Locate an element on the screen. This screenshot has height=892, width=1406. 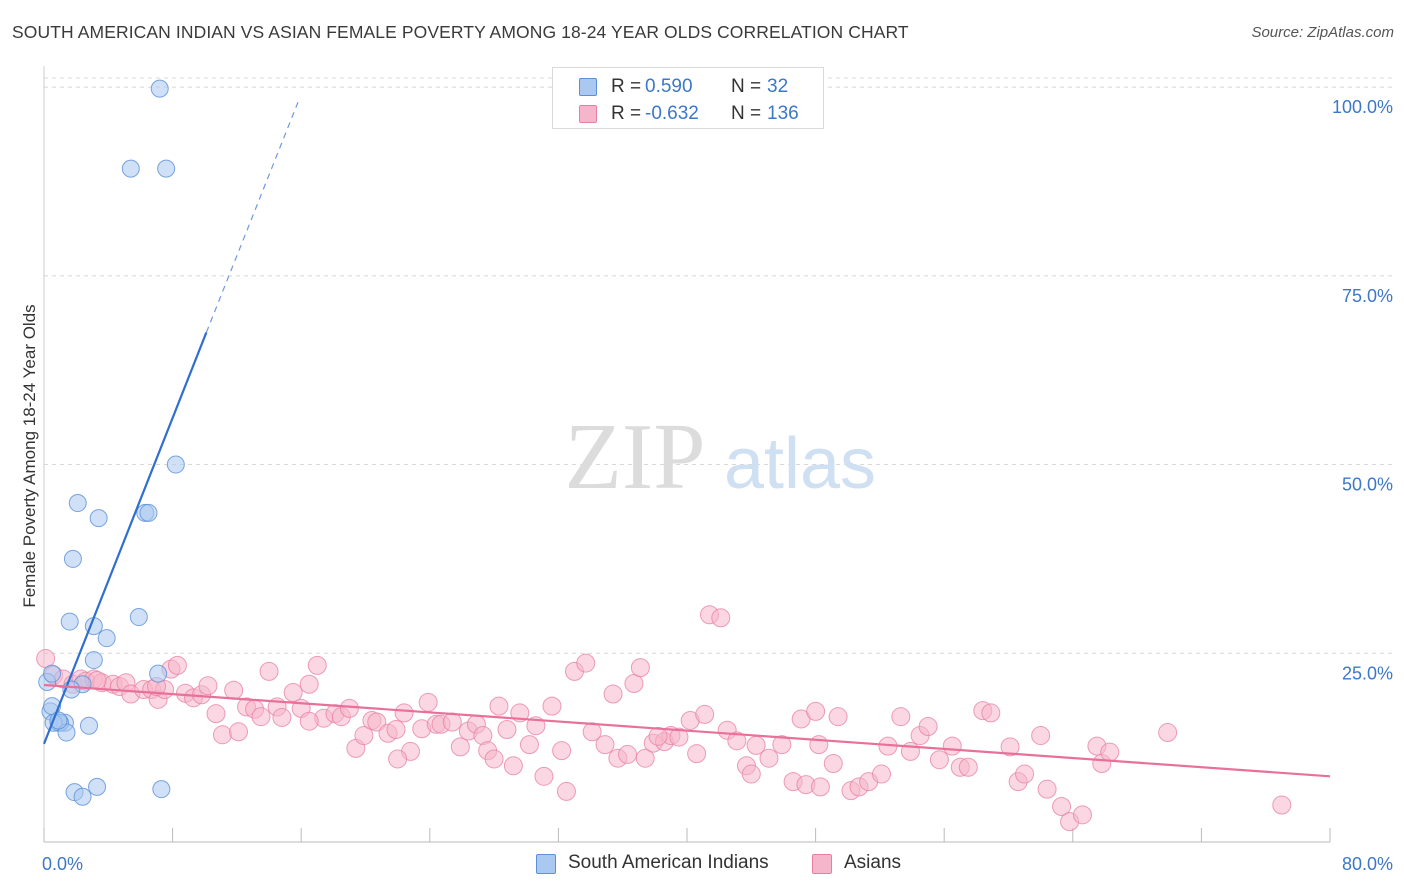
x-tick-label: 0.0% is located at coordinates (62, 864).